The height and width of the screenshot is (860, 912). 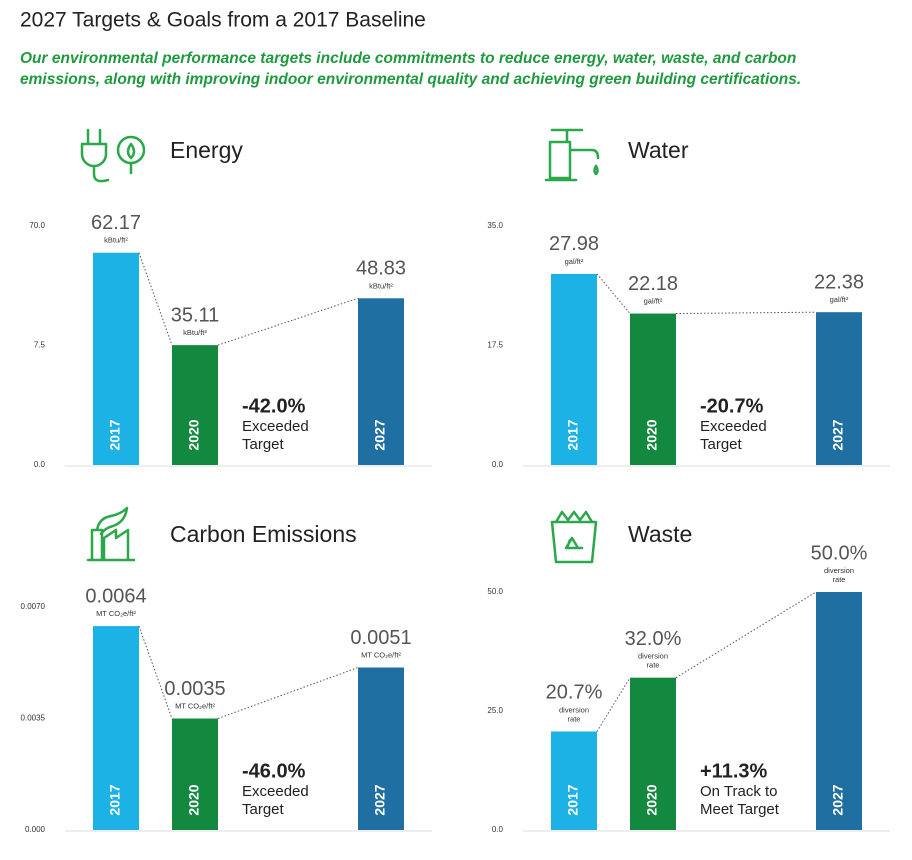 I want to click on value-label: 20.7%, so click(x=574, y=693).